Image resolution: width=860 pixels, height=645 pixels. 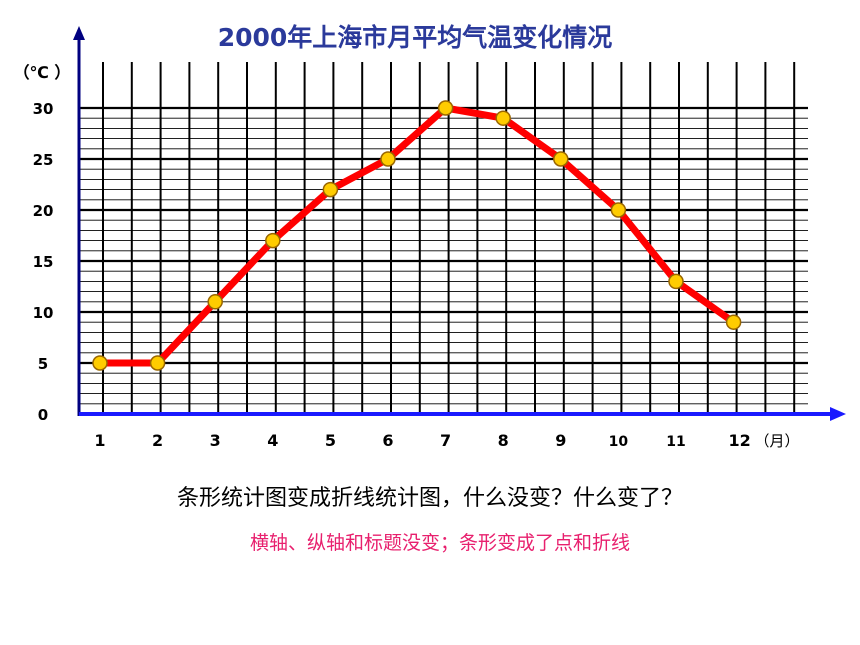 What do you see at coordinates (415, 37) in the screenshot?
I see `chart-title: 2000年上海市月平均气温变化情况` at bounding box center [415, 37].